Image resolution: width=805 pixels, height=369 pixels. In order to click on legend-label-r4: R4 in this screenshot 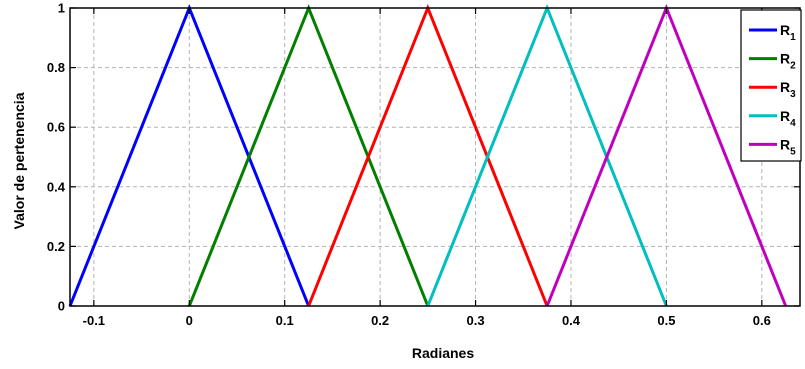, I will do `click(788, 118)`.